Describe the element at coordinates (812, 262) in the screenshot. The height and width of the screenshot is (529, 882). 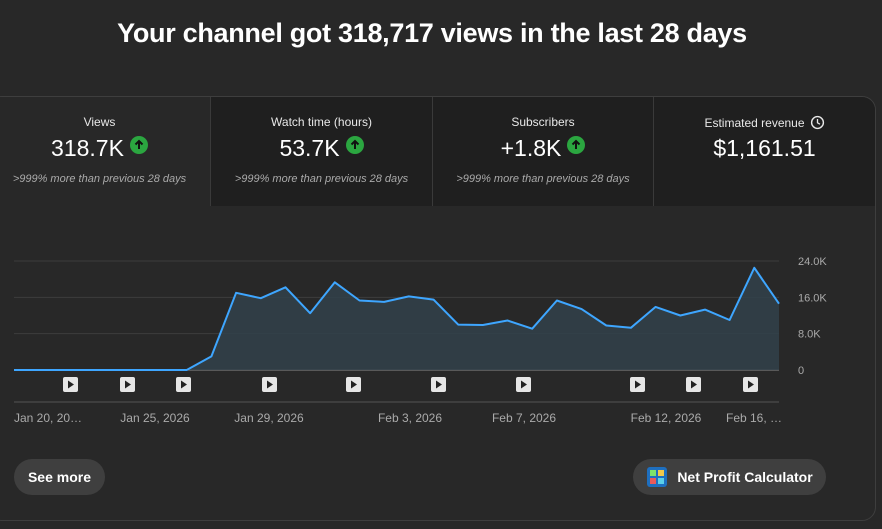
I see `y-tick-label: 24.0K` at that location.